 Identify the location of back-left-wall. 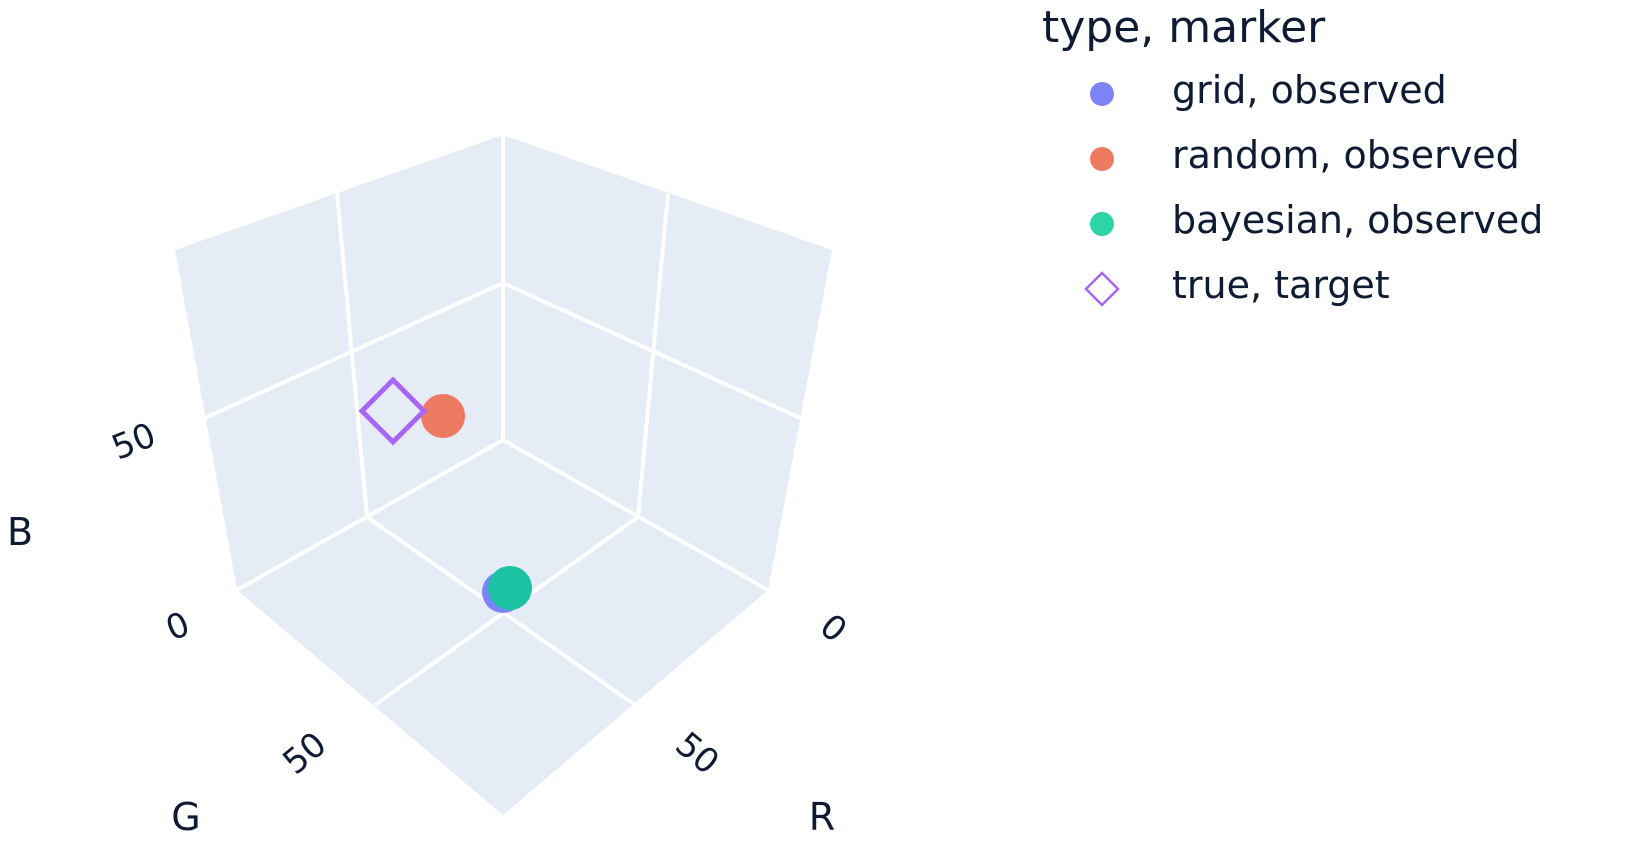
(339, 362).